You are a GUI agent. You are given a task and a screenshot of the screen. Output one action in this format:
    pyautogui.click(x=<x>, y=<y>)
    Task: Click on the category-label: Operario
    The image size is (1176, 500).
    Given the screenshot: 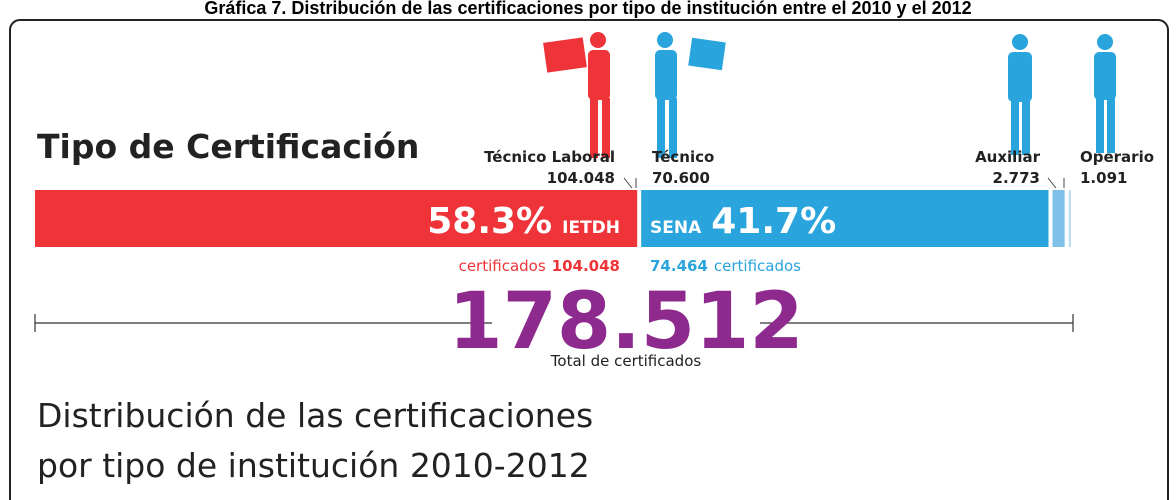 What is the action you would take?
    pyautogui.click(x=1117, y=157)
    